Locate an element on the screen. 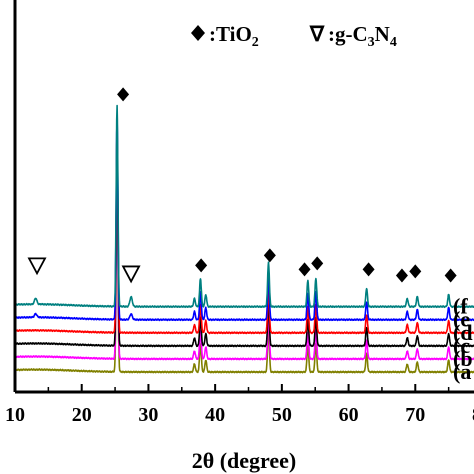 Image resolution: width=474 pixels, height=474 pixels. legend-gc3n4-sub2: 4 is located at coordinates (393, 42).